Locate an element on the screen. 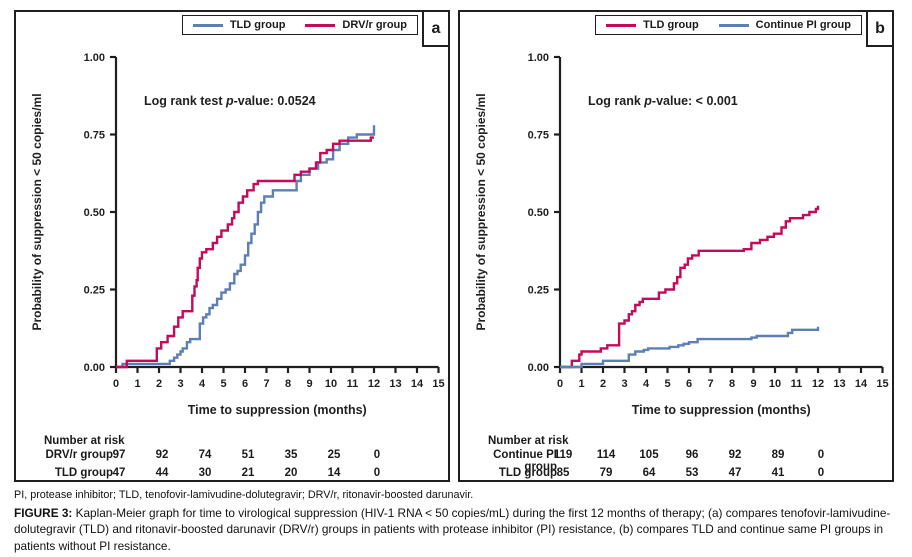 The image size is (912, 557). log-rank-annotation: Log rank p-value: < 0.001 is located at coordinates (663, 101).